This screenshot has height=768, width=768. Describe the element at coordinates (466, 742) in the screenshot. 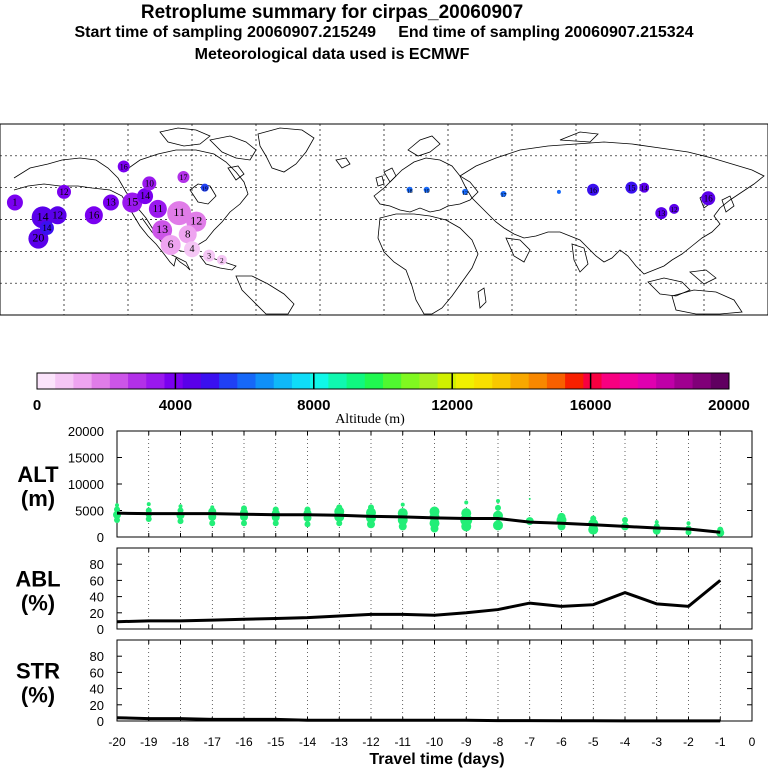

I see `x-tick-label: -9` at that location.